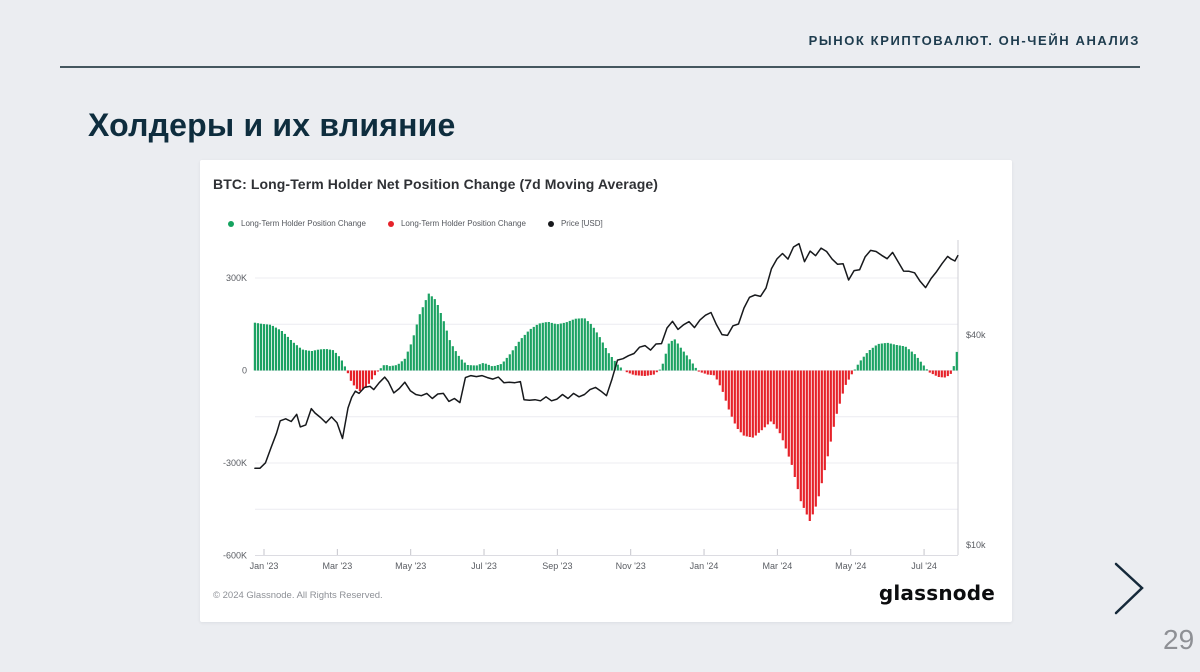 This screenshot has height=672, width=1200. I want to click on header-title: РЫНОК КРИПТОВАЛЮТ. ОН-ЧЕЙН АНАЛИЗ, so click(974, 40).